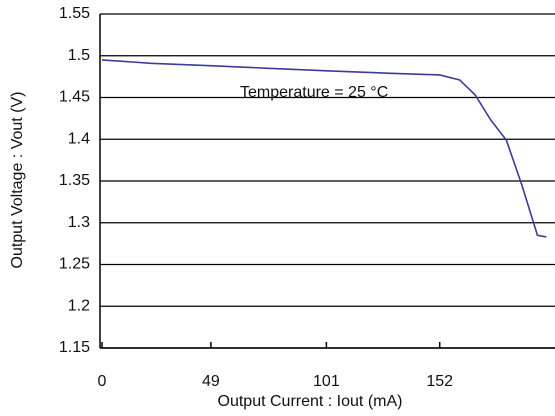 This screenshot has width=555, height=416. Describe the element at coordinates (314, 92) in the screenshot. I see `annotation: Temperature = 25 °C` at that location.